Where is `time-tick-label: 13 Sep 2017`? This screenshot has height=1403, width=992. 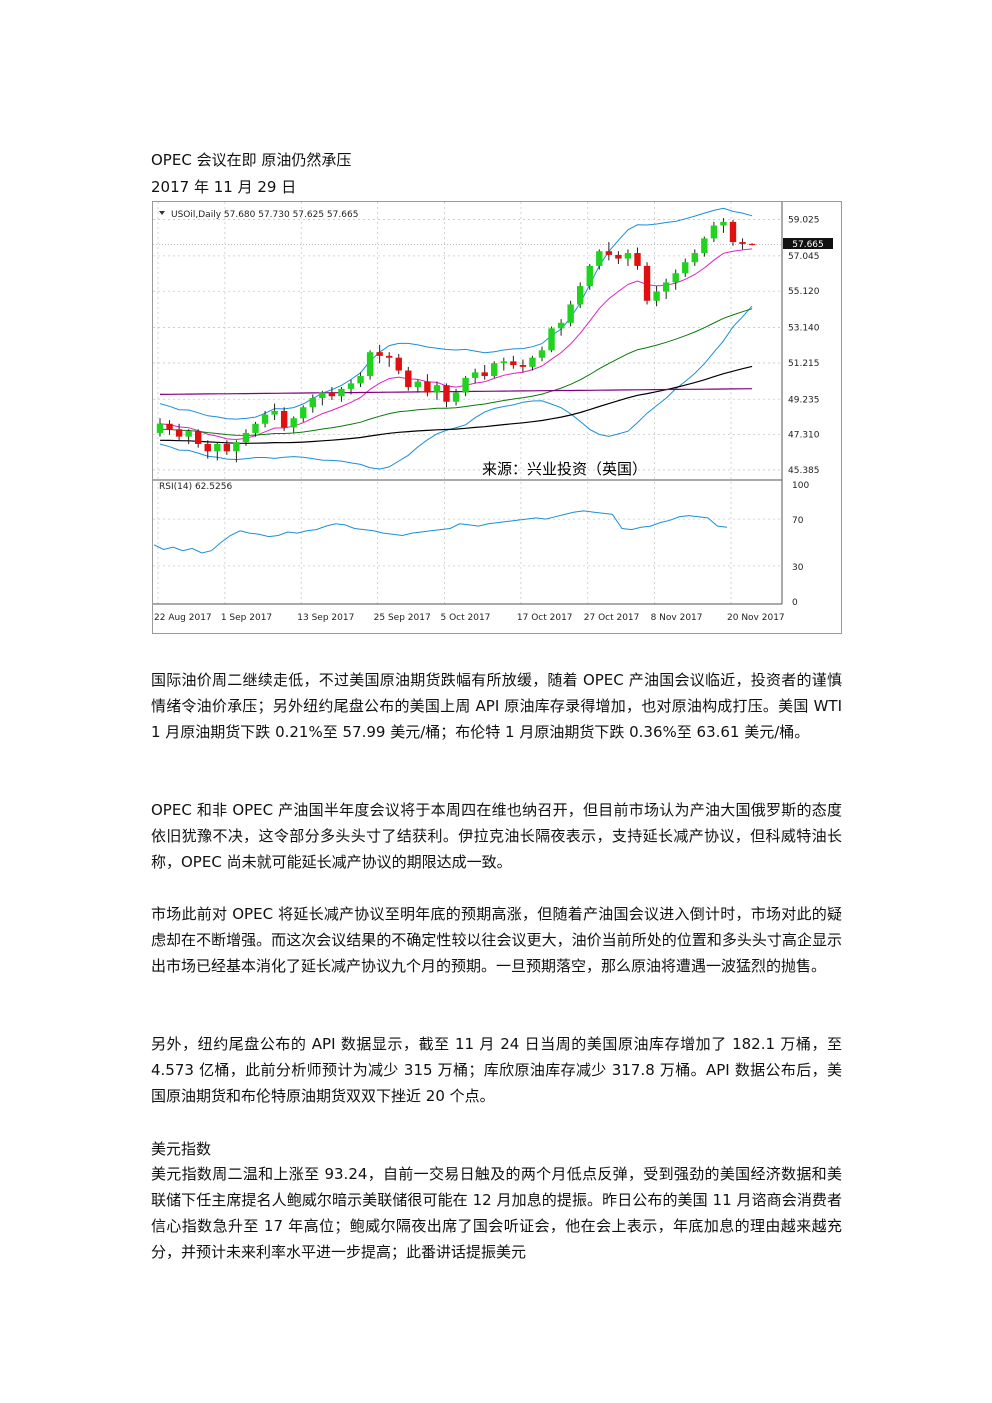 time-tick-label: 13 Sep 2017 is located at coordinates (325, 618).